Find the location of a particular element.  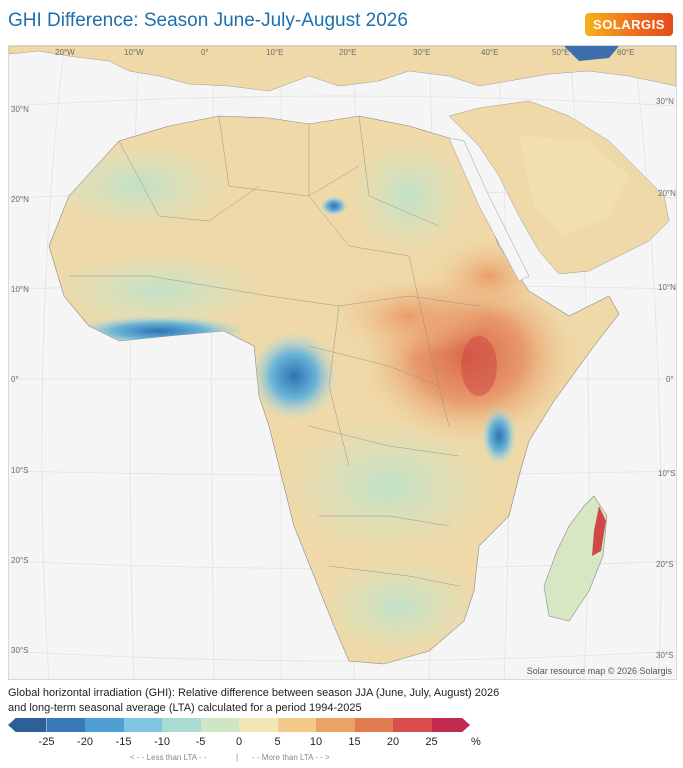

latitude-labels-right: 30°N 20°N 10°N 0° 10°S 20°S 30°S is located at coordinates (666, 378).